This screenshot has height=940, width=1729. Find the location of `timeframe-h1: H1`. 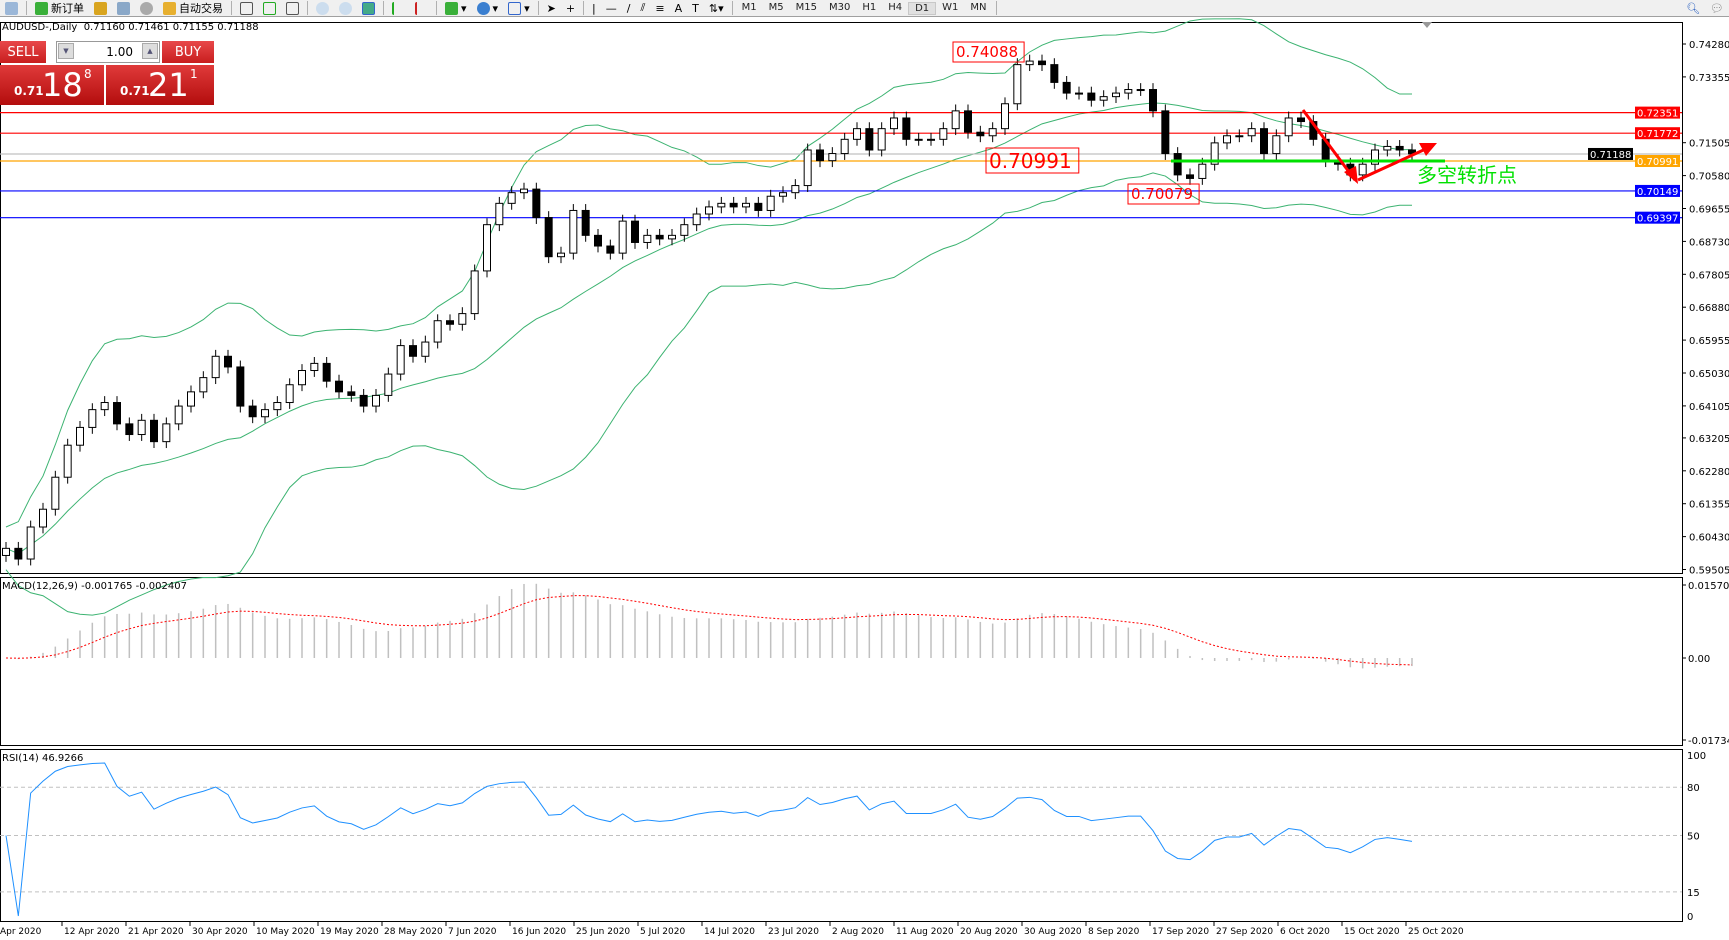

timeframe-h1: H1 is located at coordinates (869, 7).